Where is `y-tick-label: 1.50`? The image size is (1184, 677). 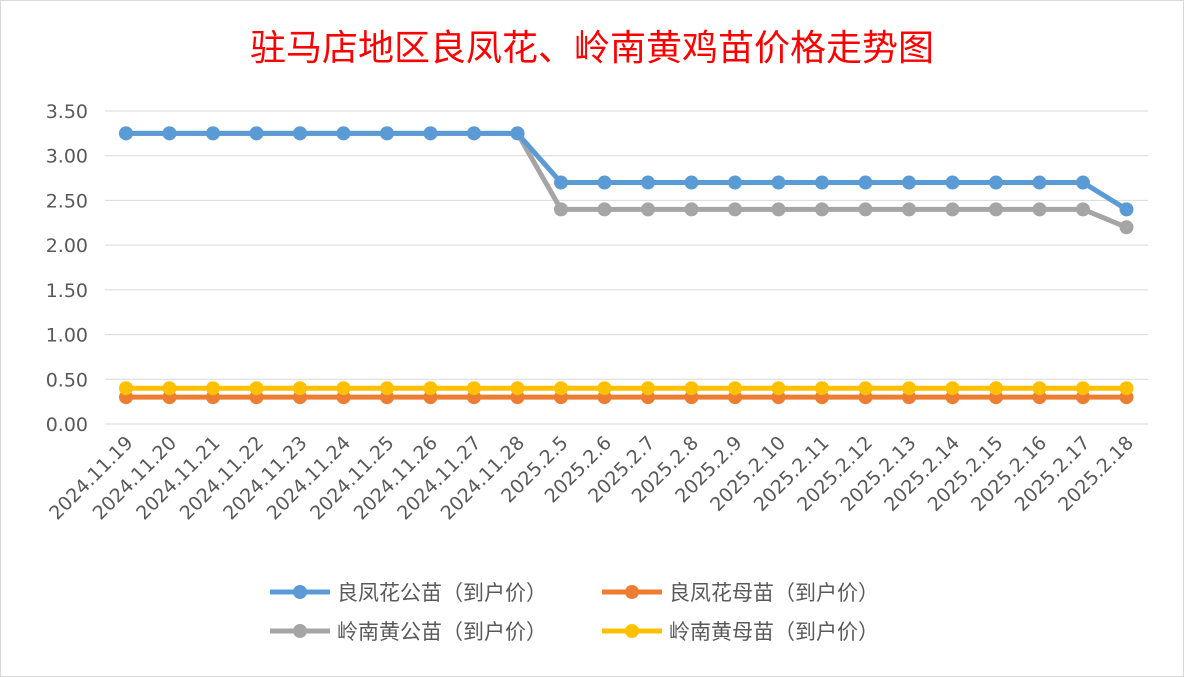 y-tick-label: 1.50 is located at coordinates (67, 291).